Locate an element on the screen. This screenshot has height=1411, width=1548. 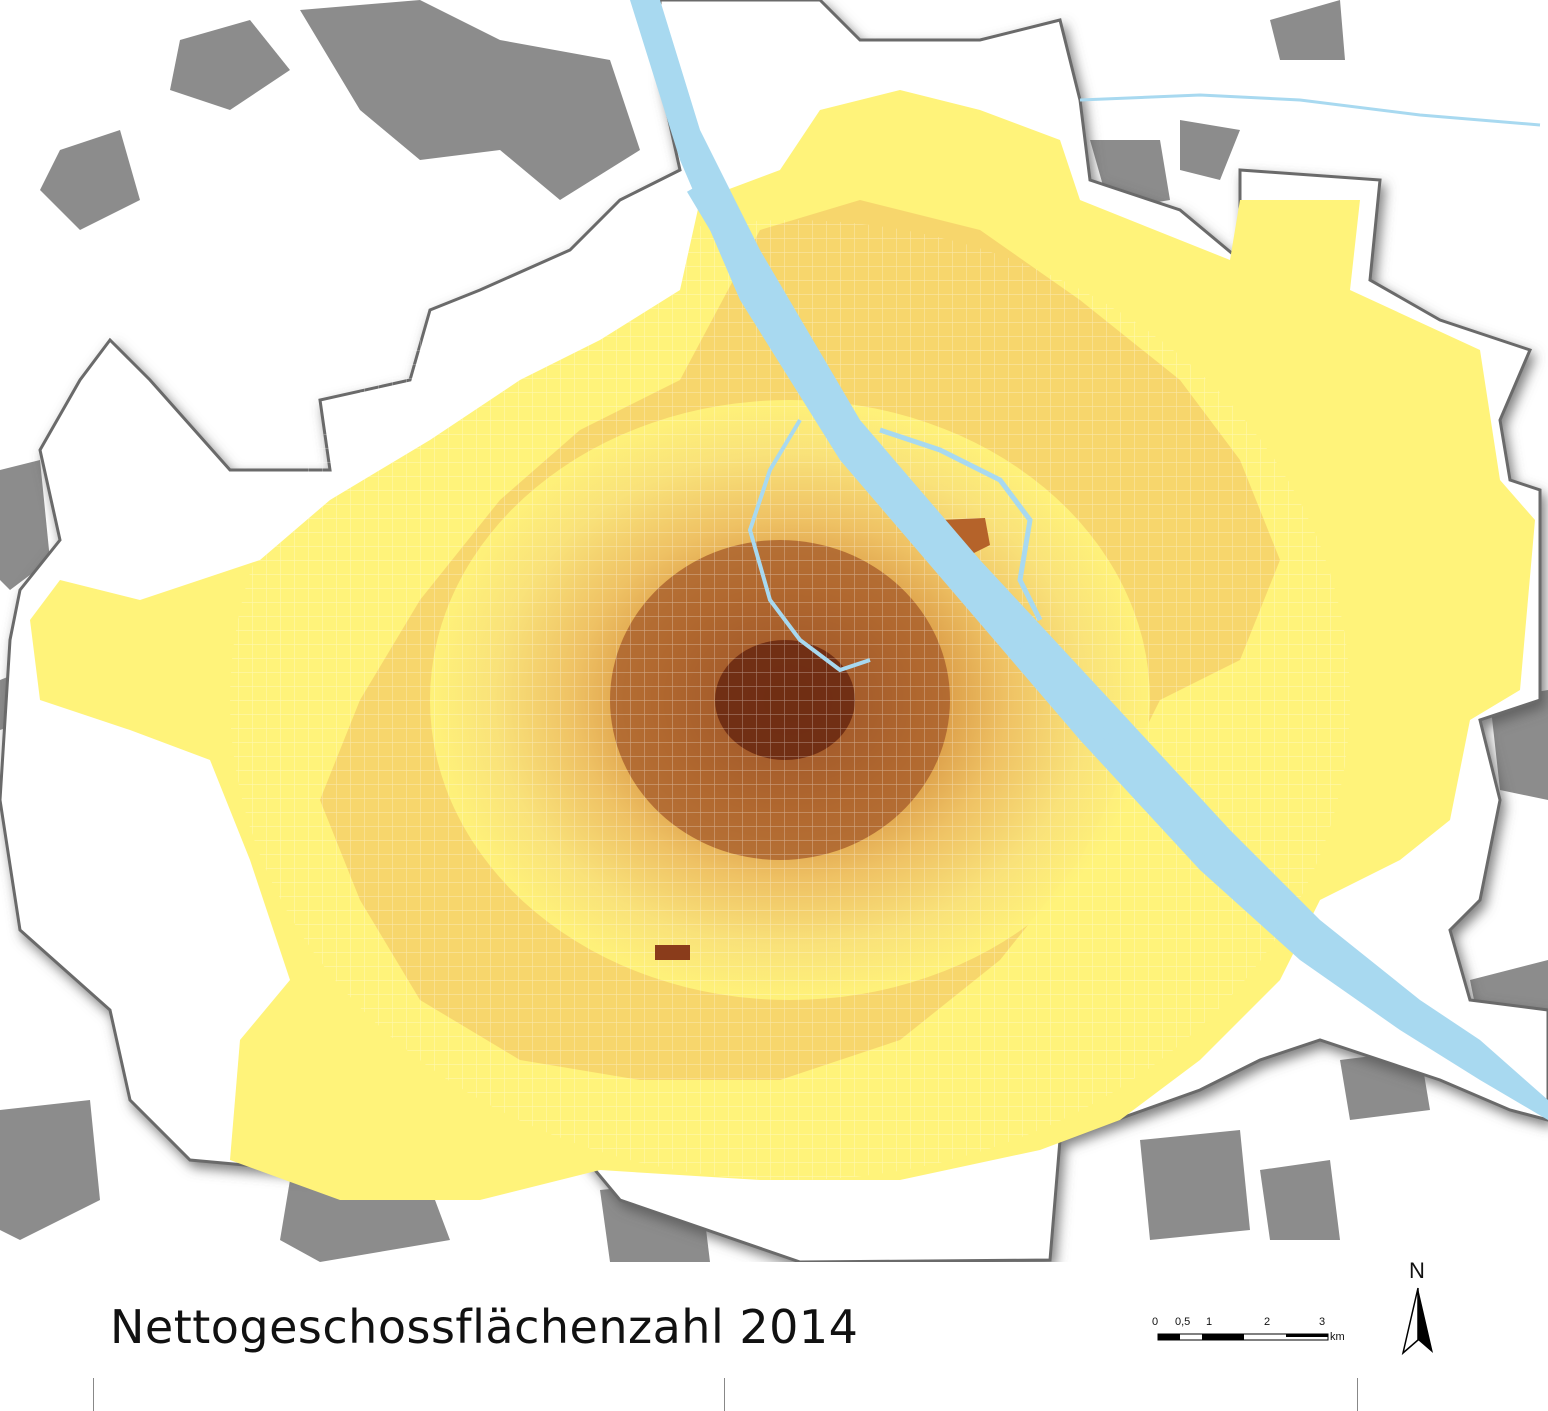
north-label: N is located at coordinates (1417, 1270).